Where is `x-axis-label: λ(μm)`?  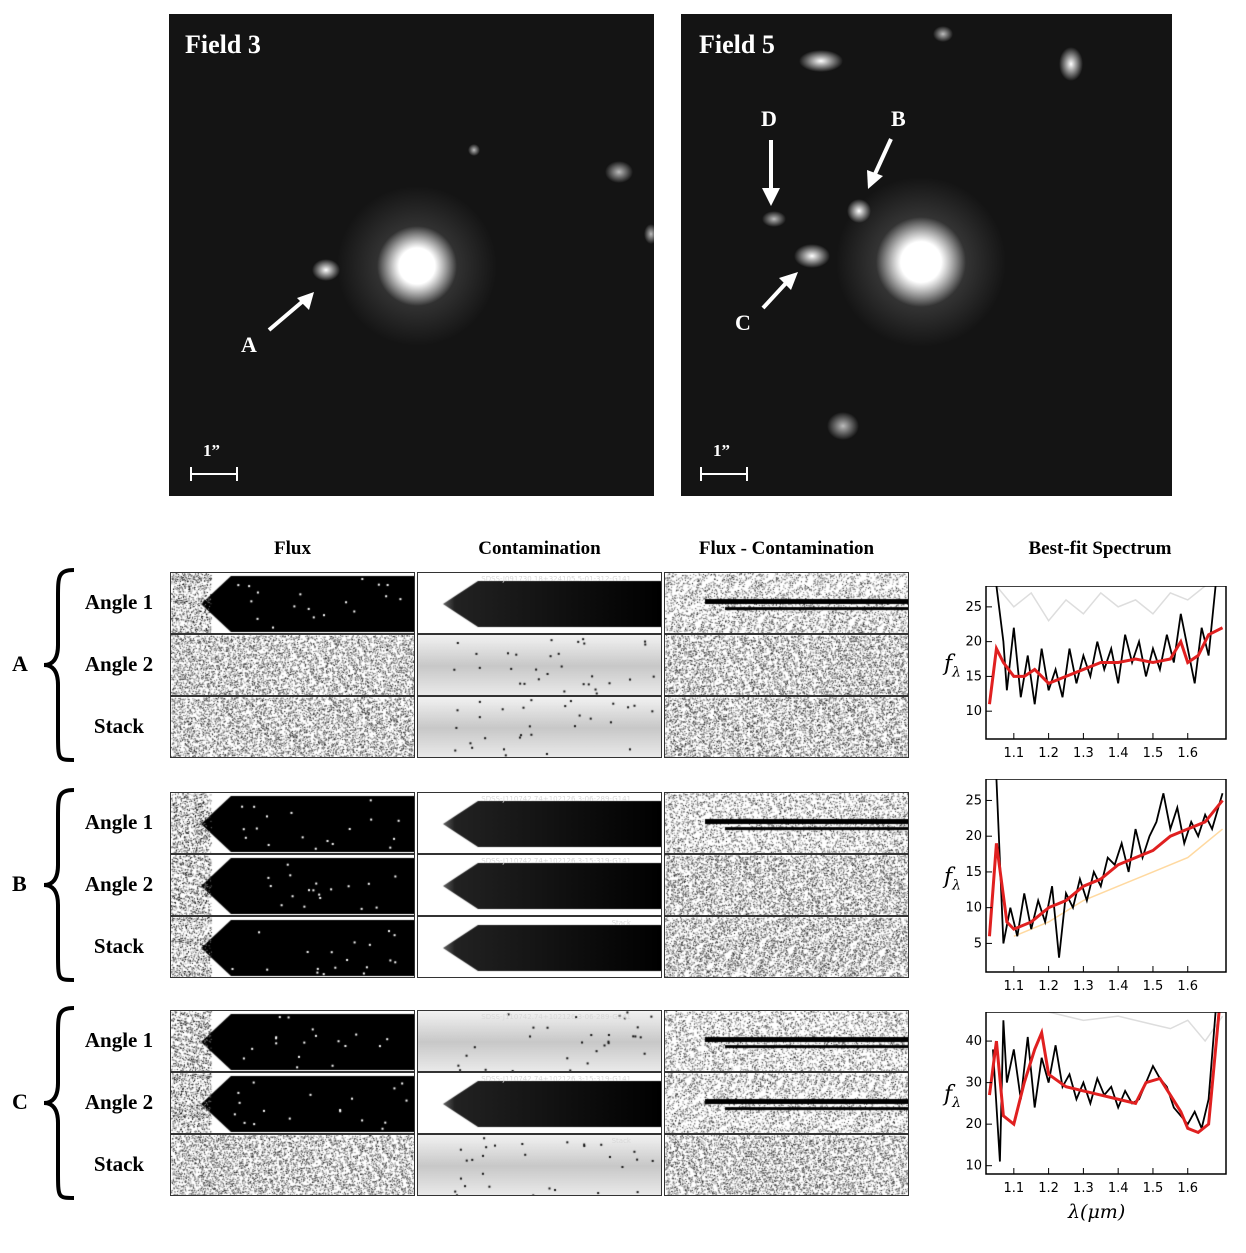 x-axis-label: λ(μm) is located at coordinates (1097, 1212).